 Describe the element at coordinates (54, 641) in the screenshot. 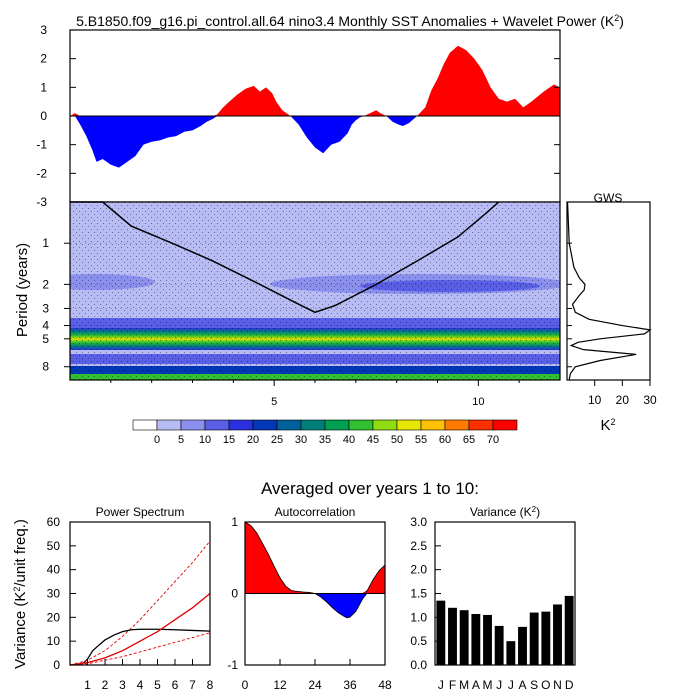

I see `power-spectrum-ytick-label: 10` at that location.